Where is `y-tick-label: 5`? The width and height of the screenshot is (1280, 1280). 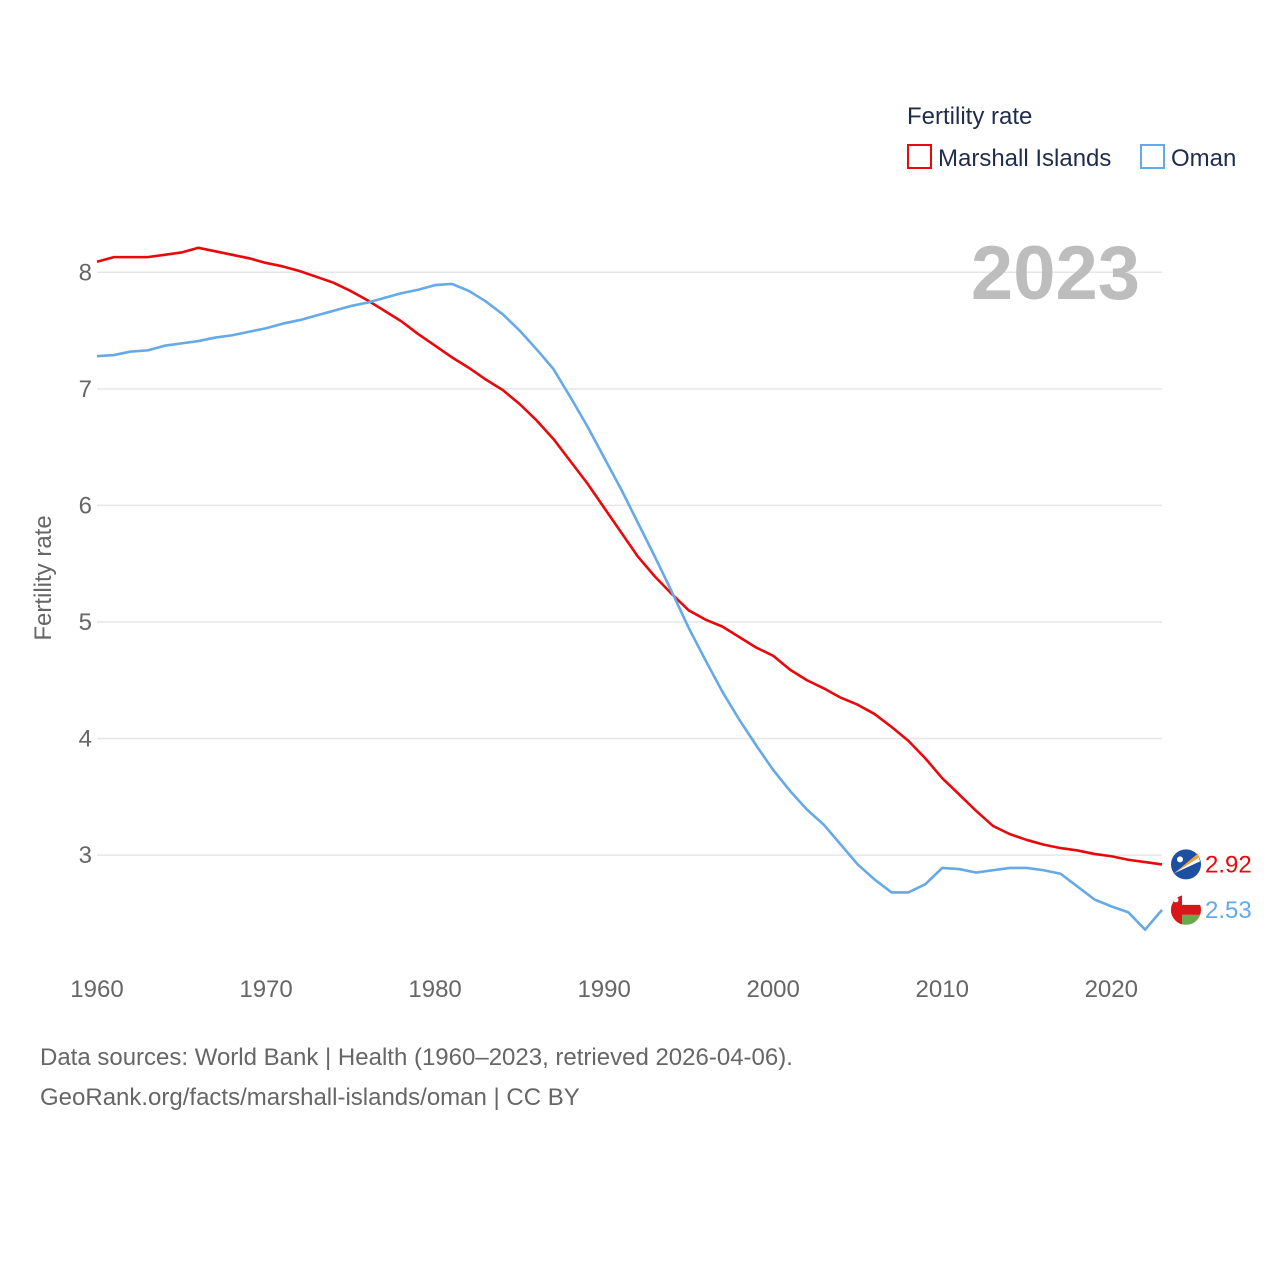 y-tick-label: 5 is located at coordinates (85, 622).